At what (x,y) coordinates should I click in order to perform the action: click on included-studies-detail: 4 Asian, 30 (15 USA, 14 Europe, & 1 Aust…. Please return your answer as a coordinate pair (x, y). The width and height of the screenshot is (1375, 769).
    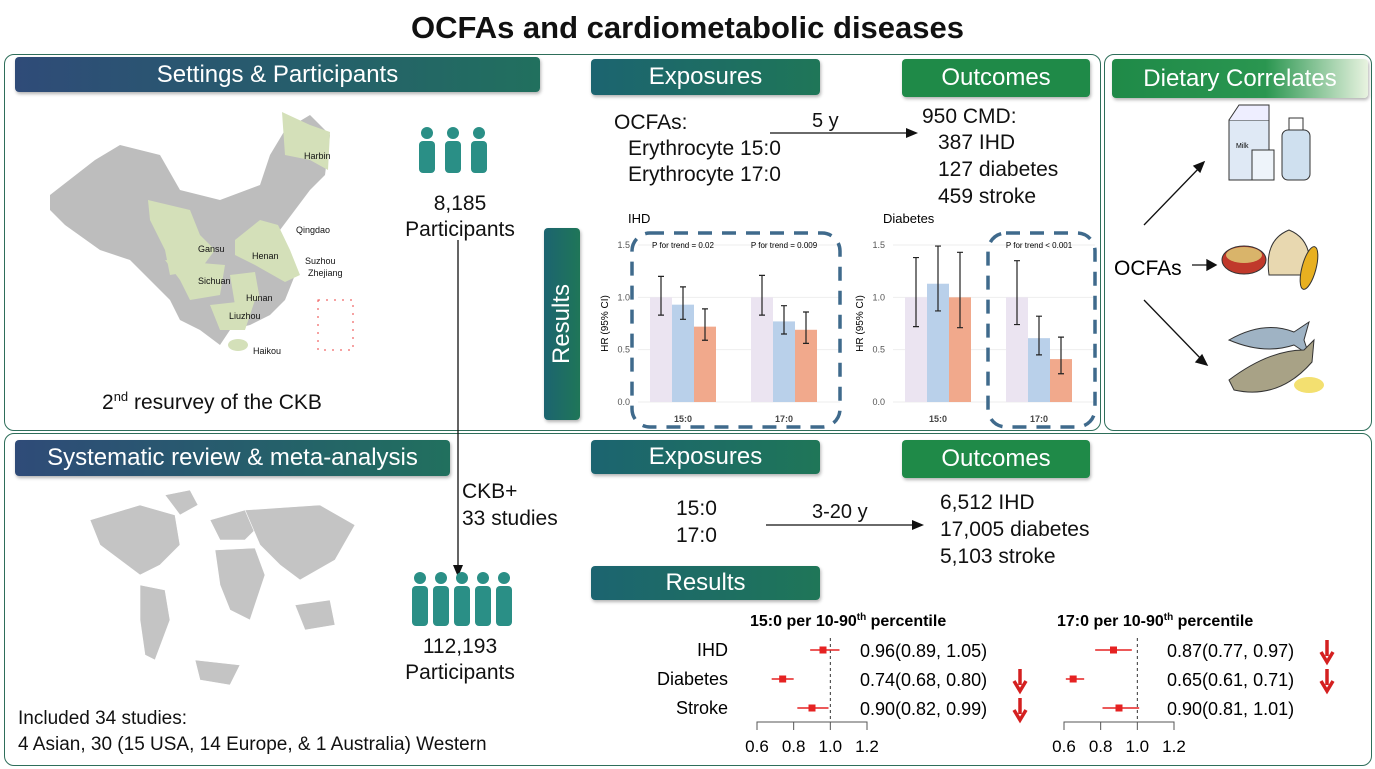
    Looking at the image, I should click on (252, 744).